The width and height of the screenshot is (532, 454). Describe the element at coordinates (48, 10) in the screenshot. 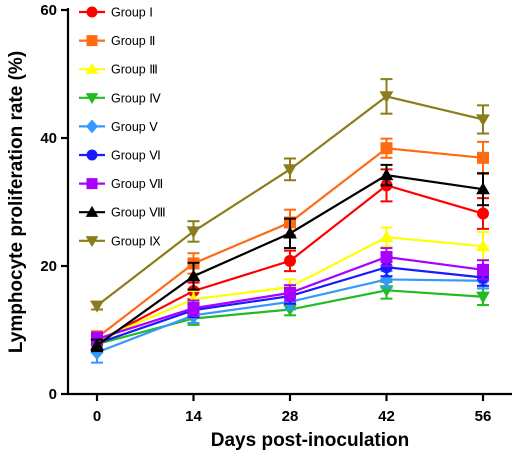

I see `y-tick-label: 60` at that location.